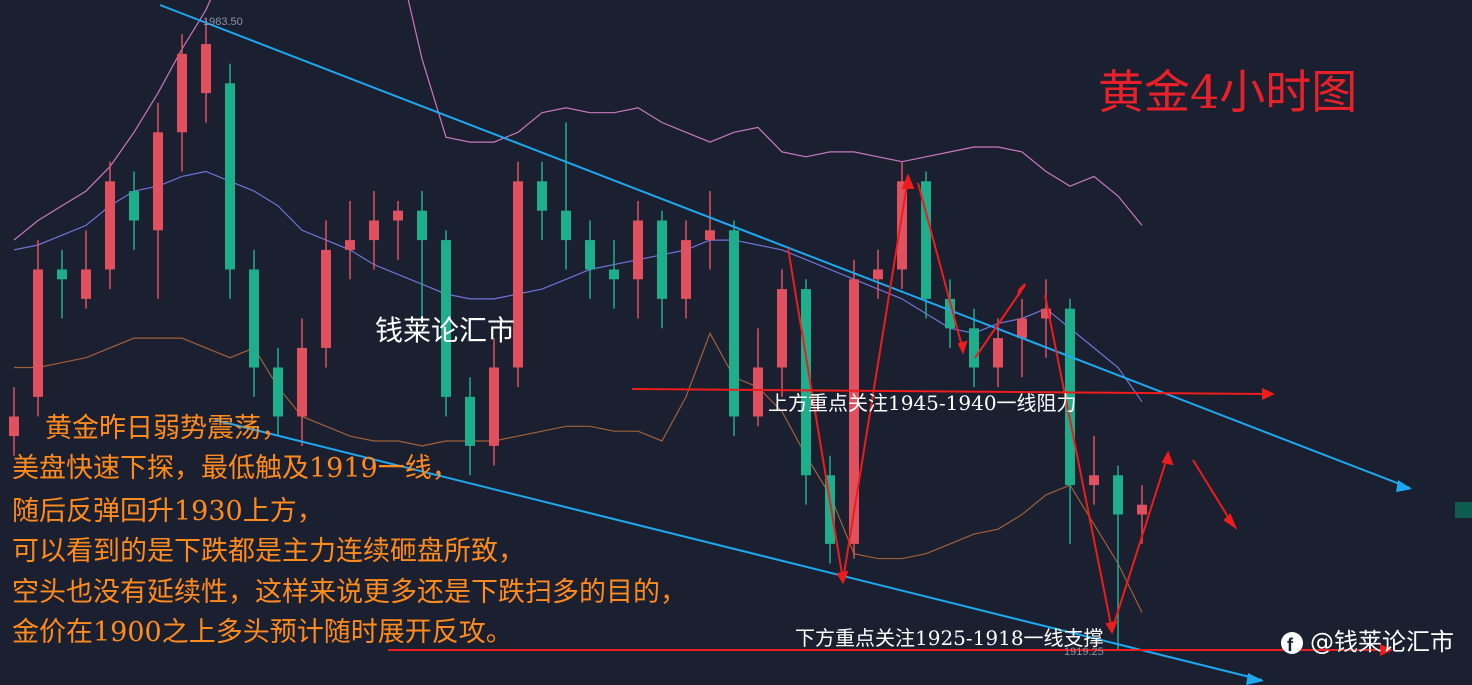 Image resolution: width=1472 pixels, height=685 pixels. I want to click on footer: @钱莱论汇市, so click(1382, 642).